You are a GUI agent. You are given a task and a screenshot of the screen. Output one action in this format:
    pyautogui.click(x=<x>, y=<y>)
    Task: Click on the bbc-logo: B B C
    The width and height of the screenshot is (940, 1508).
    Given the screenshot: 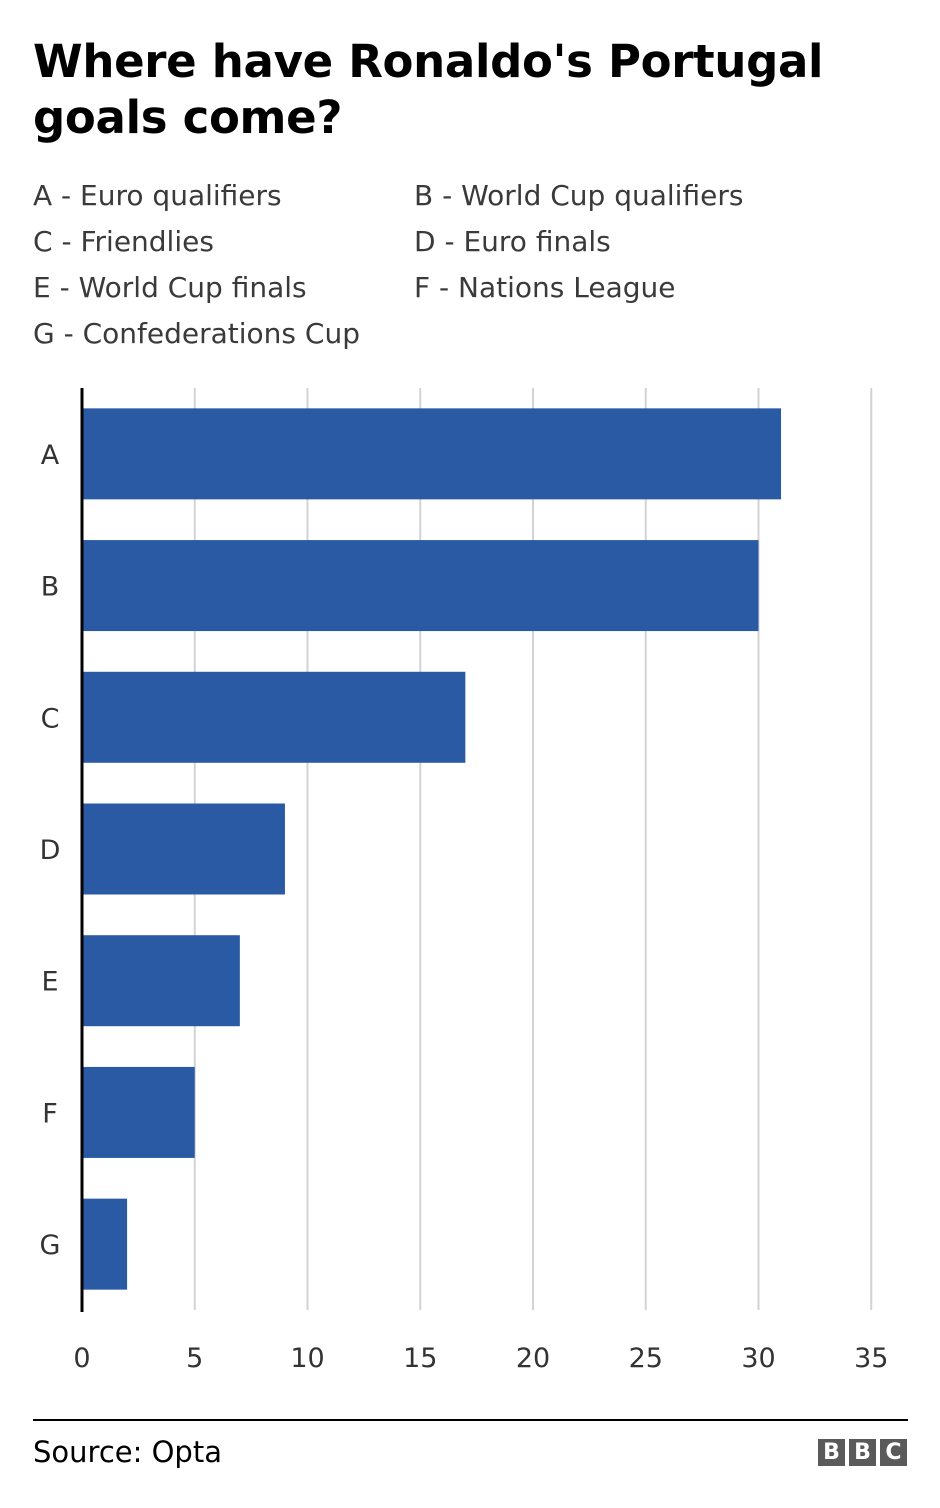 What is the action you would take?
    pyautogui.click(x=862, y=1452)
    